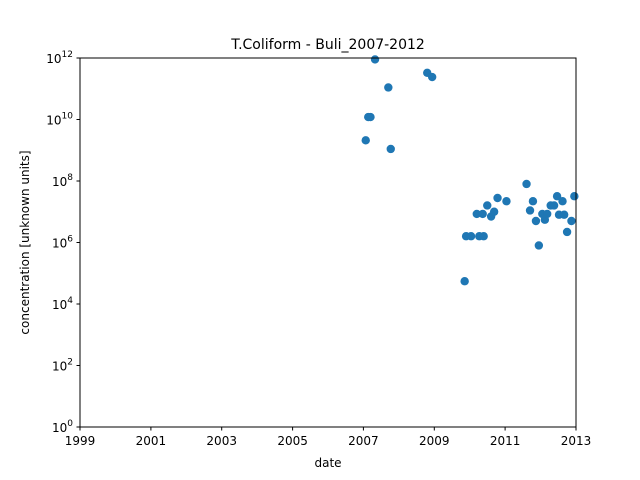  I want to click on y-tick-label: 10⁶, so click(62, 243).